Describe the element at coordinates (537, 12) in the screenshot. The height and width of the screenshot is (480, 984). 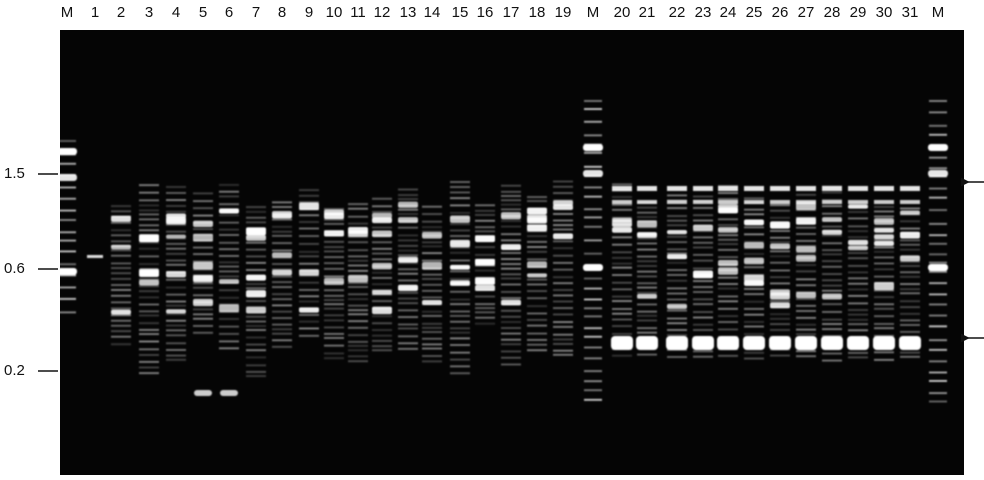
I see `lane-label: 18` at that location.